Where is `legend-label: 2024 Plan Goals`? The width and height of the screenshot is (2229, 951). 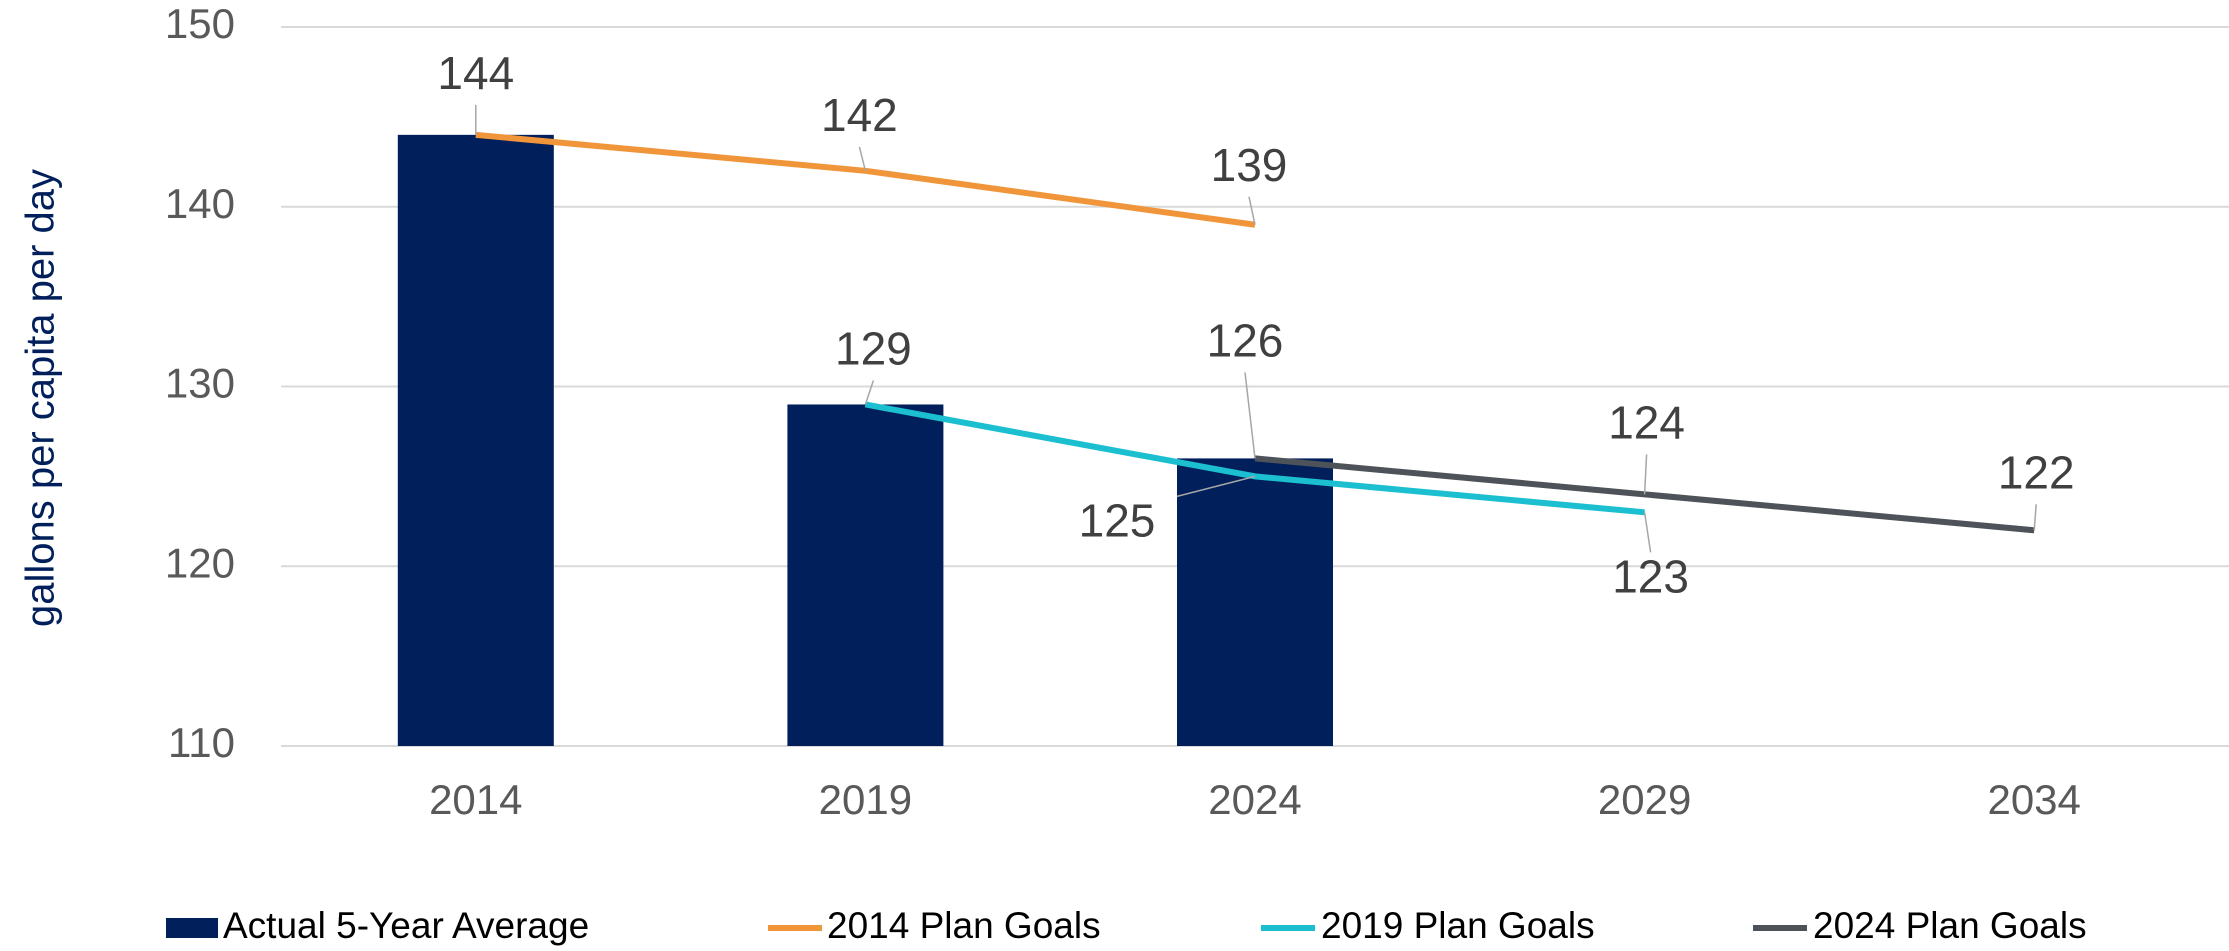 legend-label: 2024 Plan Goals is located at coordinates (1950, 925).